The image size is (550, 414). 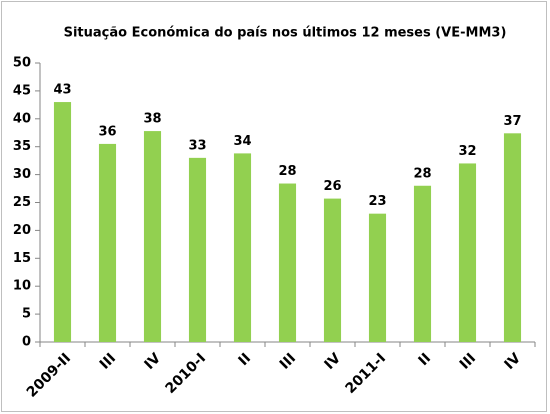 I want to click on data-label: 36, so click(x=107, y=131).